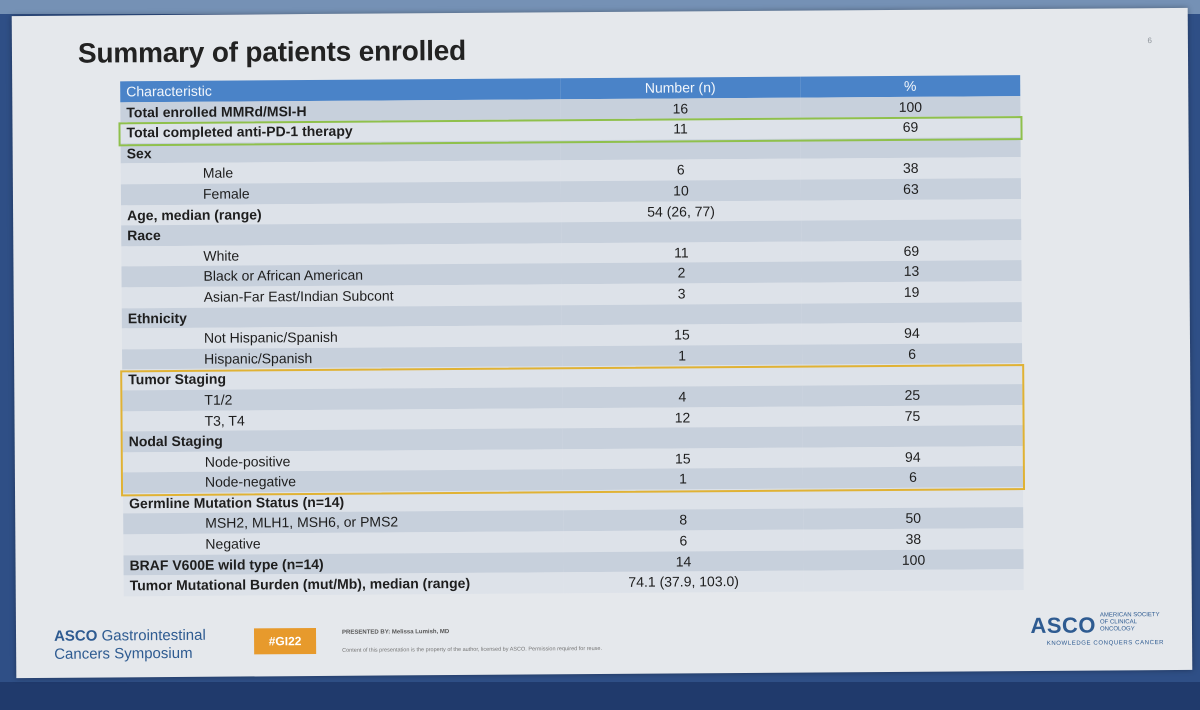 The height and width of the screenshot is (710, 1200). Describe the element at coordinates (600, 696) in the screenshot. I see `monitor-bezel-bottom` at that location.